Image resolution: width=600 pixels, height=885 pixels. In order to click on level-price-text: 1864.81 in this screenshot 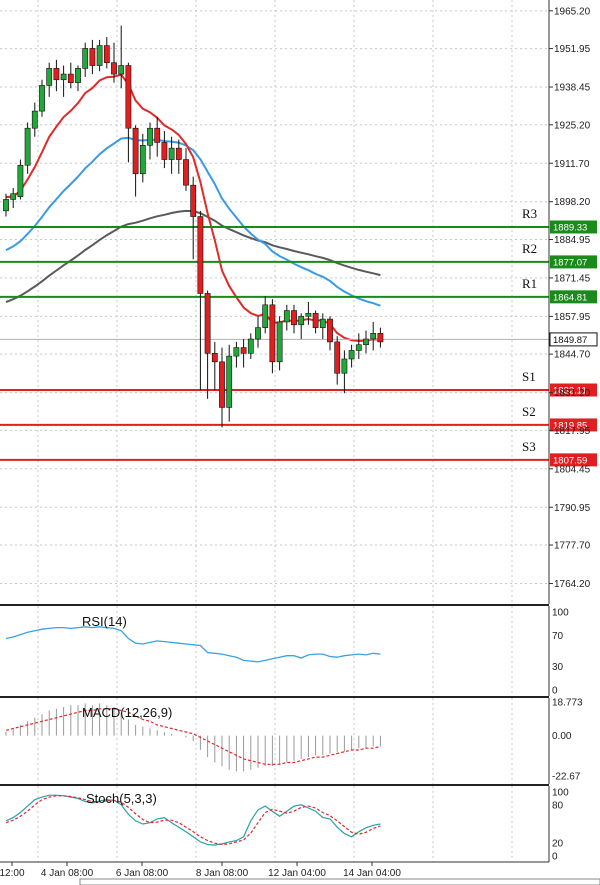, I will do `click(570, 297)`.